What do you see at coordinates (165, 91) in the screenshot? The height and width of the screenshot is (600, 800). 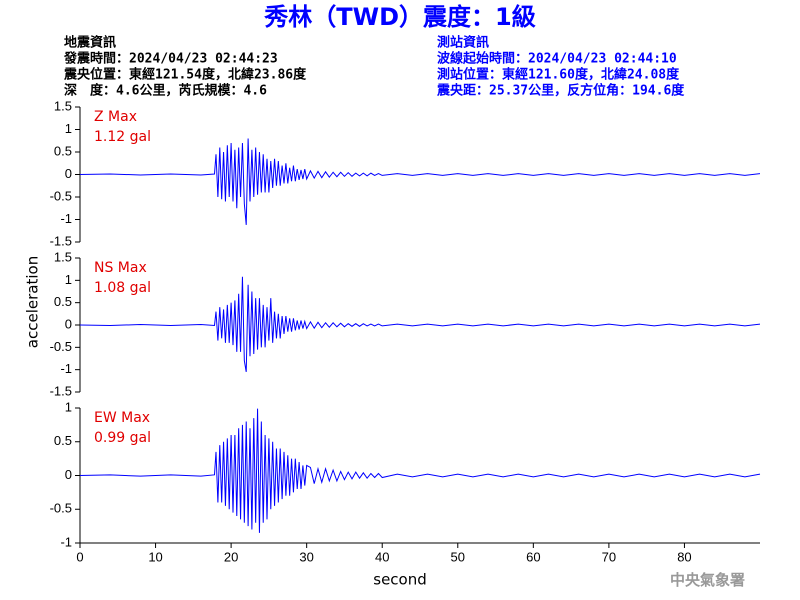 I see `info-line: 深 度：4.6公里，芮氏規模：4.6` at bounding box center [165, 91].